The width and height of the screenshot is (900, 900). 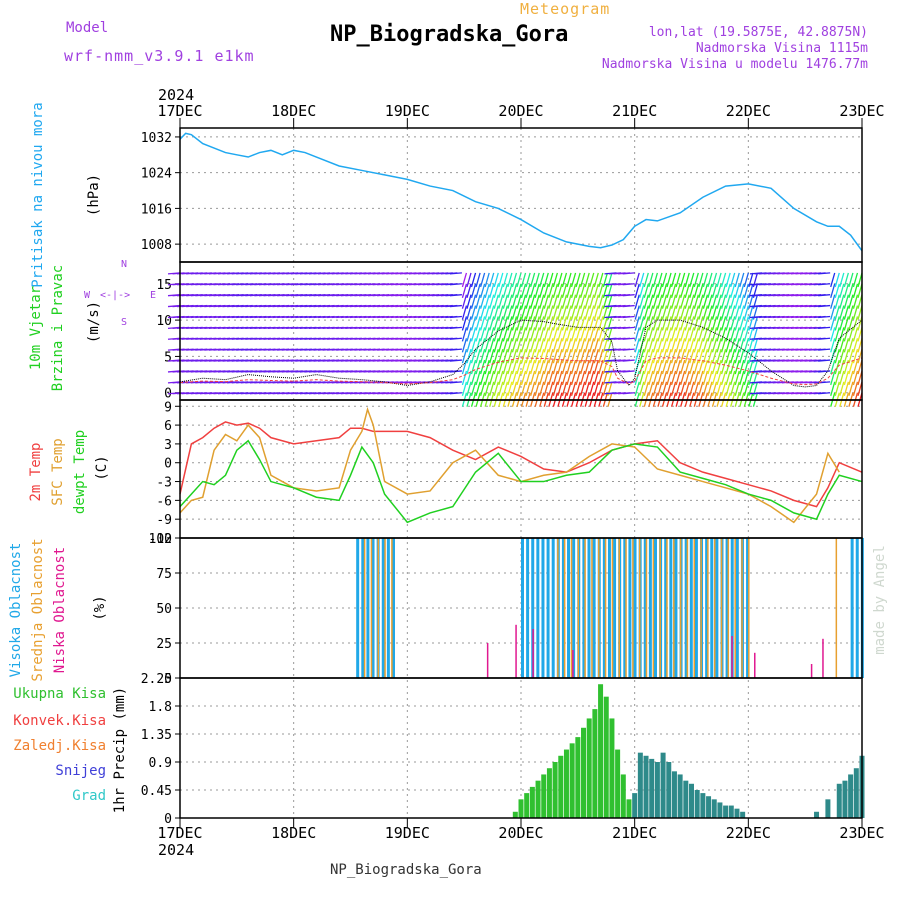 I want to click on y-tick-label: -6, so click(x=164, y=501).